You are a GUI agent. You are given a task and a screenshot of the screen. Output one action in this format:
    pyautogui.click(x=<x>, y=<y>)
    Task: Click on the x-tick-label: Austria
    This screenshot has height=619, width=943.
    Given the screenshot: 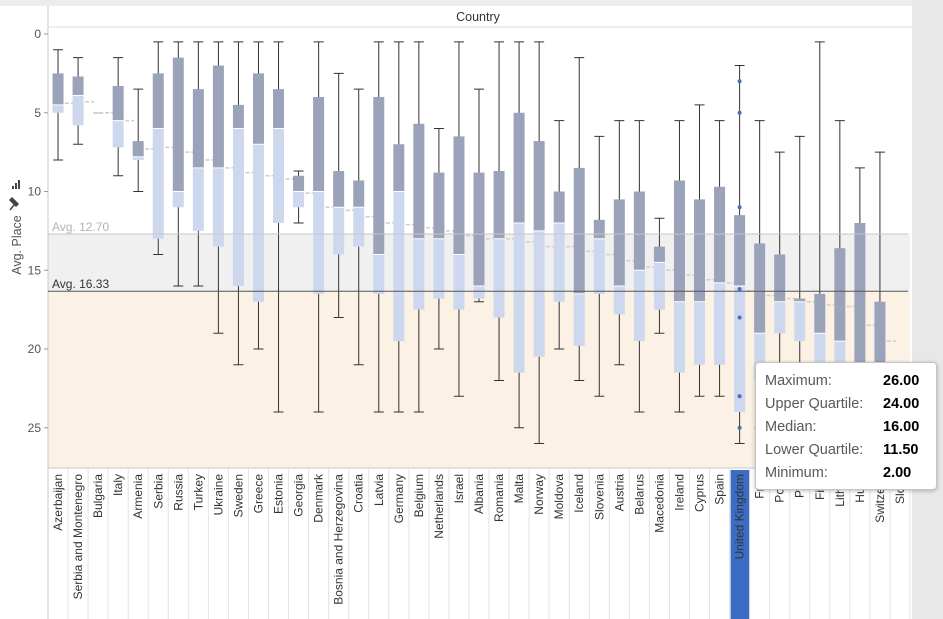 What is the action you would take?
    pyautogui.click(x=619, y=493)
    